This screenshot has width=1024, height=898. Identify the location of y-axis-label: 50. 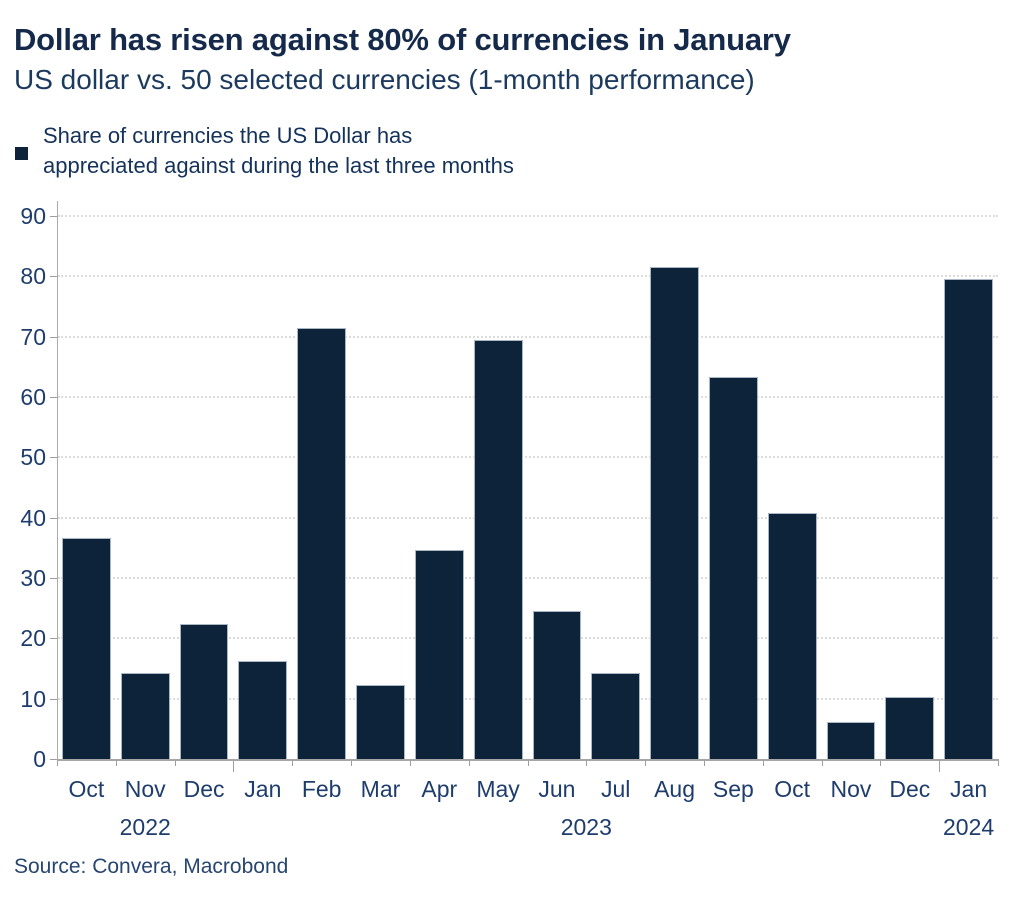
(33, 457).